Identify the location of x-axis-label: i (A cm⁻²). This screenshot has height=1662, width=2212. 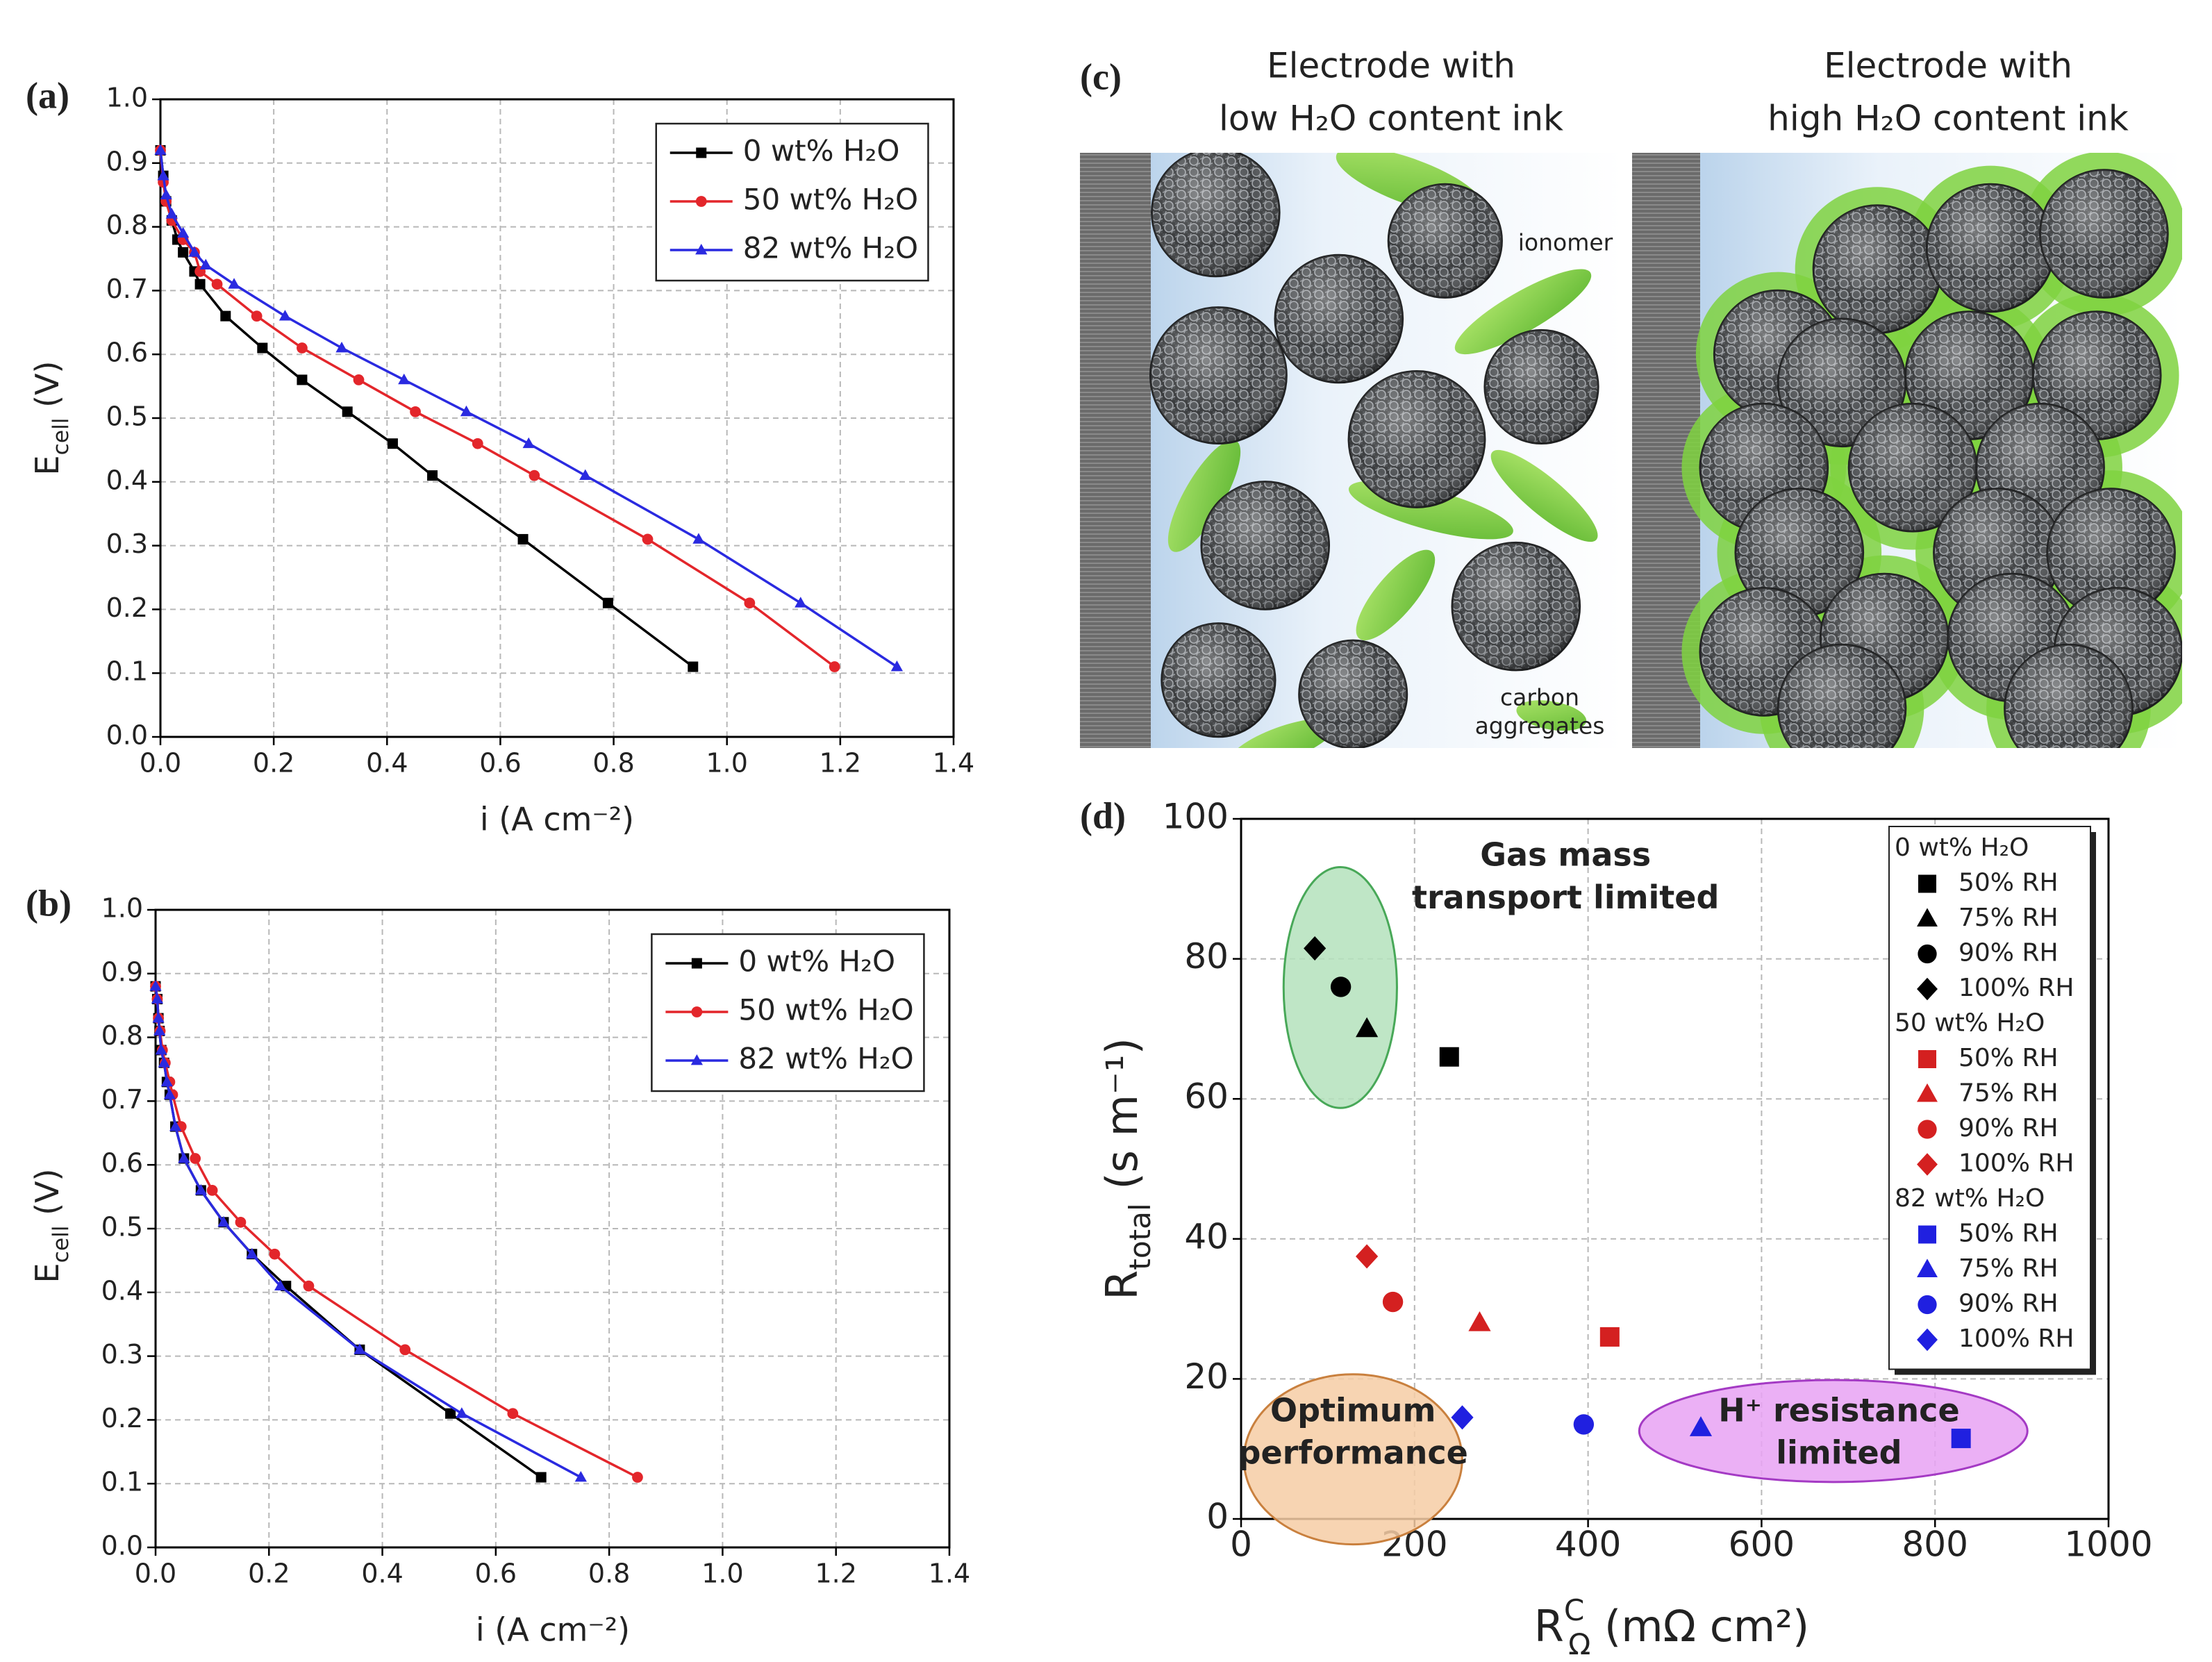
(557, 820).